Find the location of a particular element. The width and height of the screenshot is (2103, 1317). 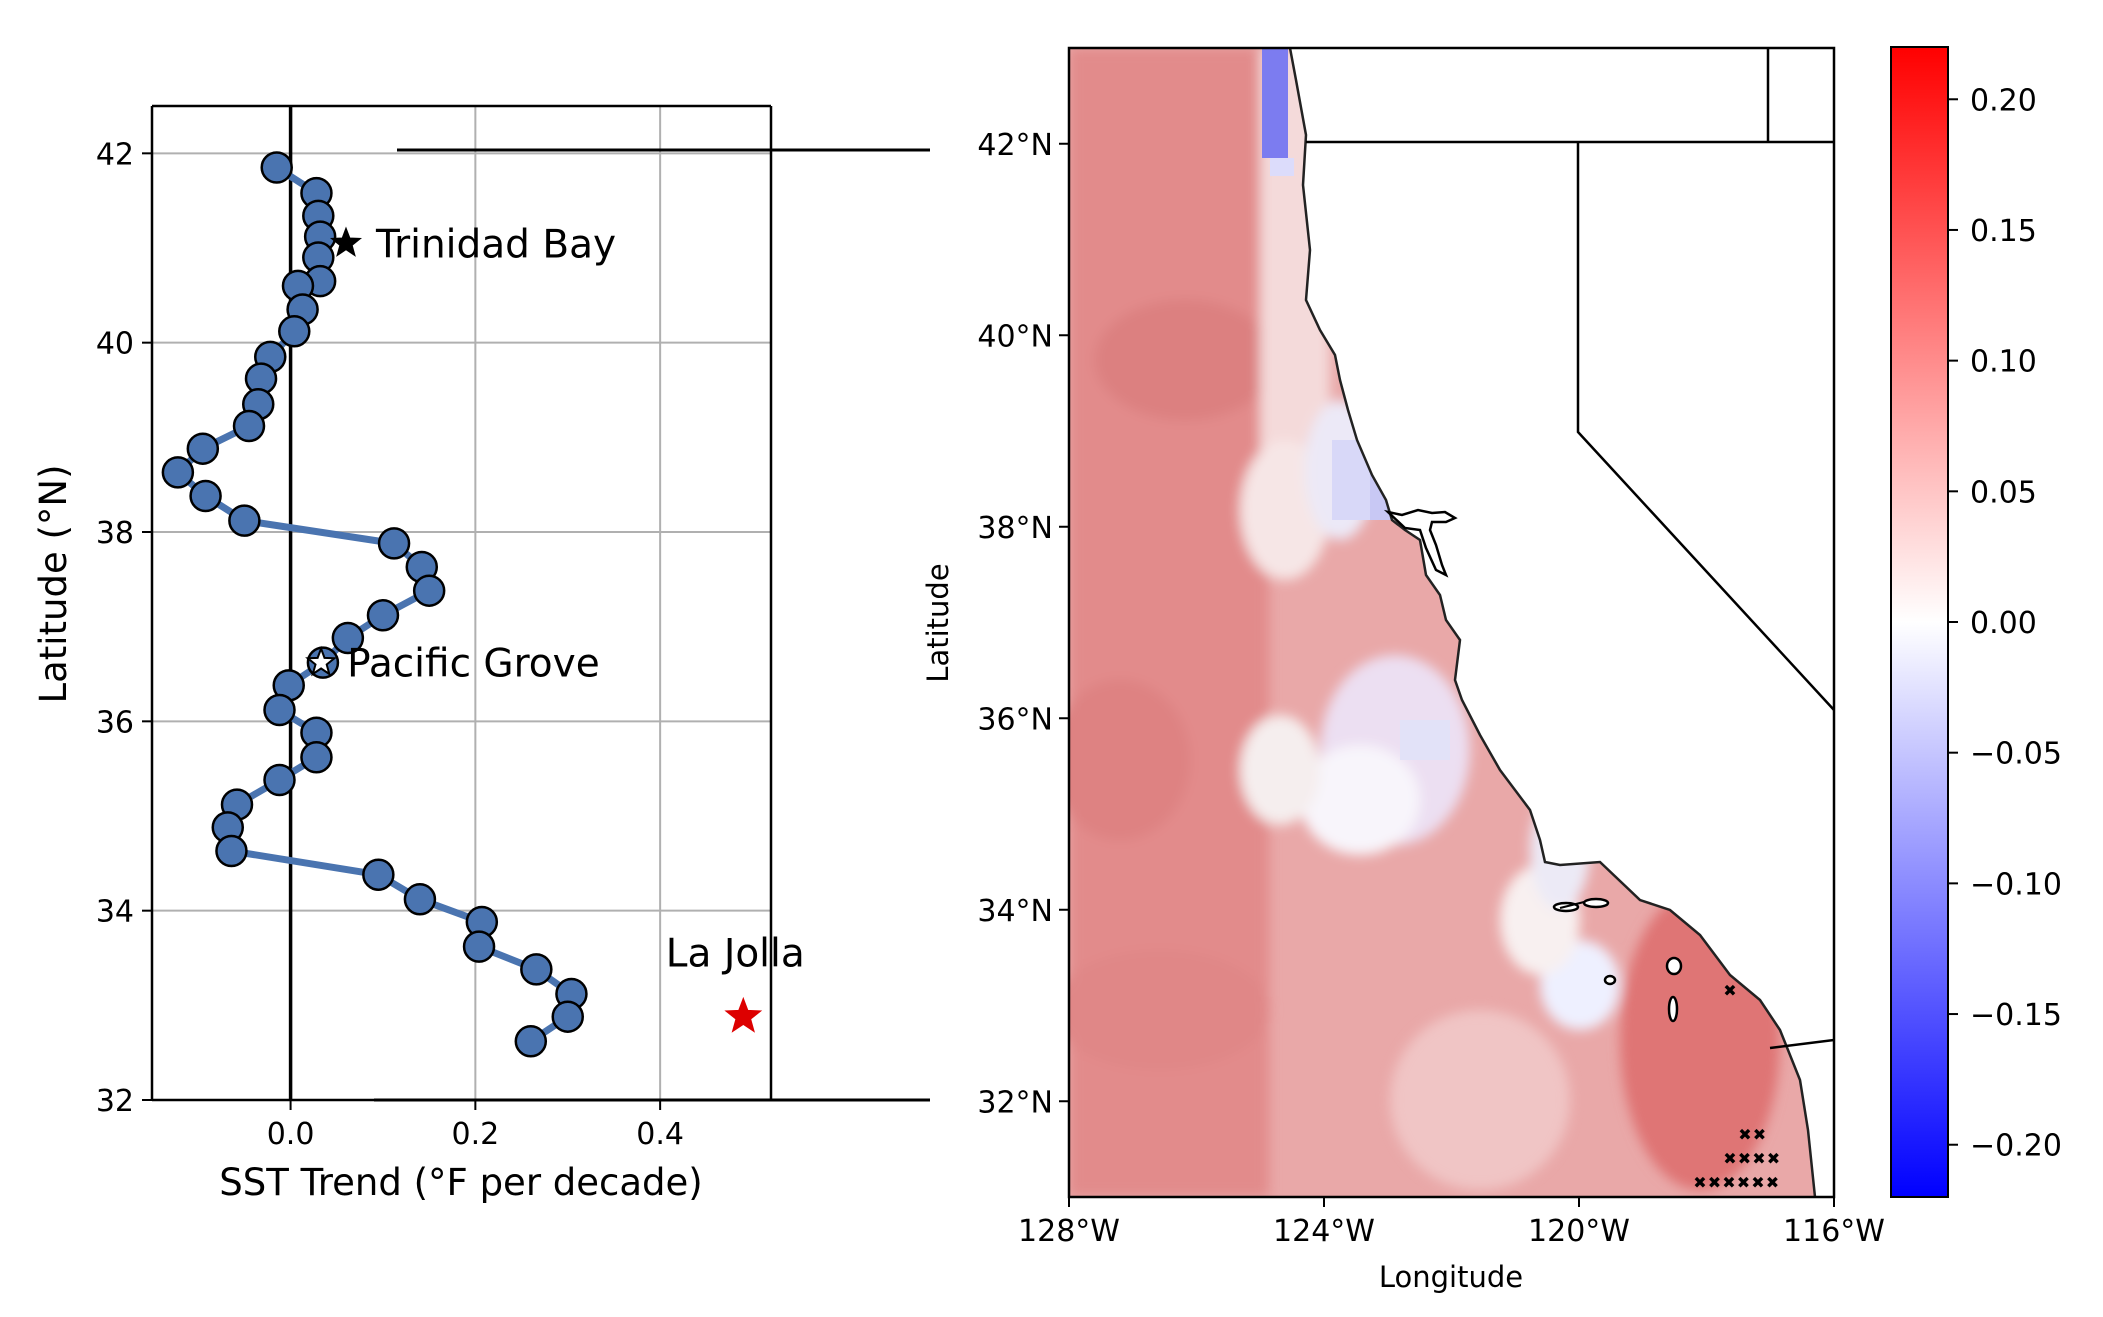

x-axis-ticks: 0.0 0.2 0.4 is located at coordinates (475, 1126).